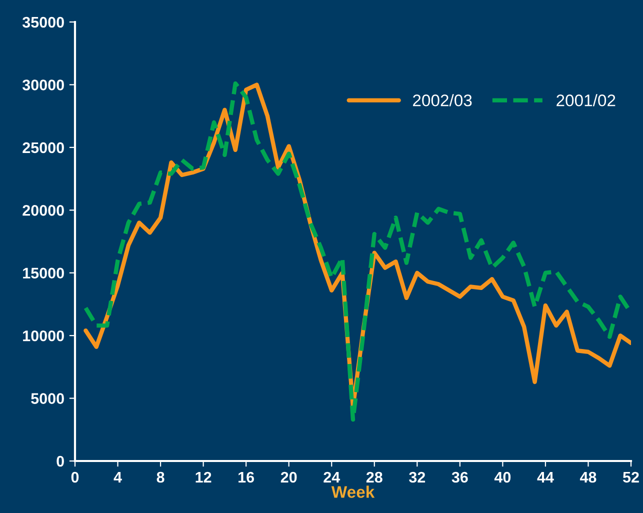 The image size is (643, 513). I want to click on legend-label: 2002/03, so click(442, 100).